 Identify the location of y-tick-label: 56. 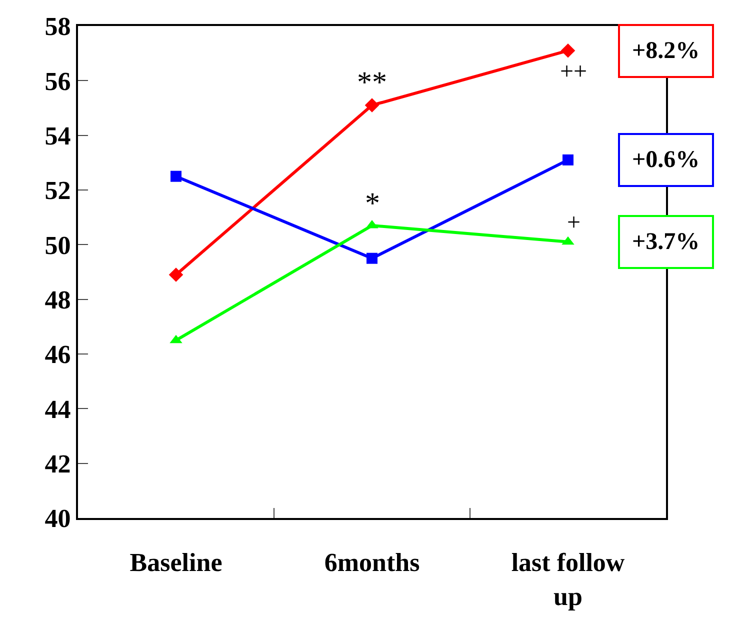
(57, 81).